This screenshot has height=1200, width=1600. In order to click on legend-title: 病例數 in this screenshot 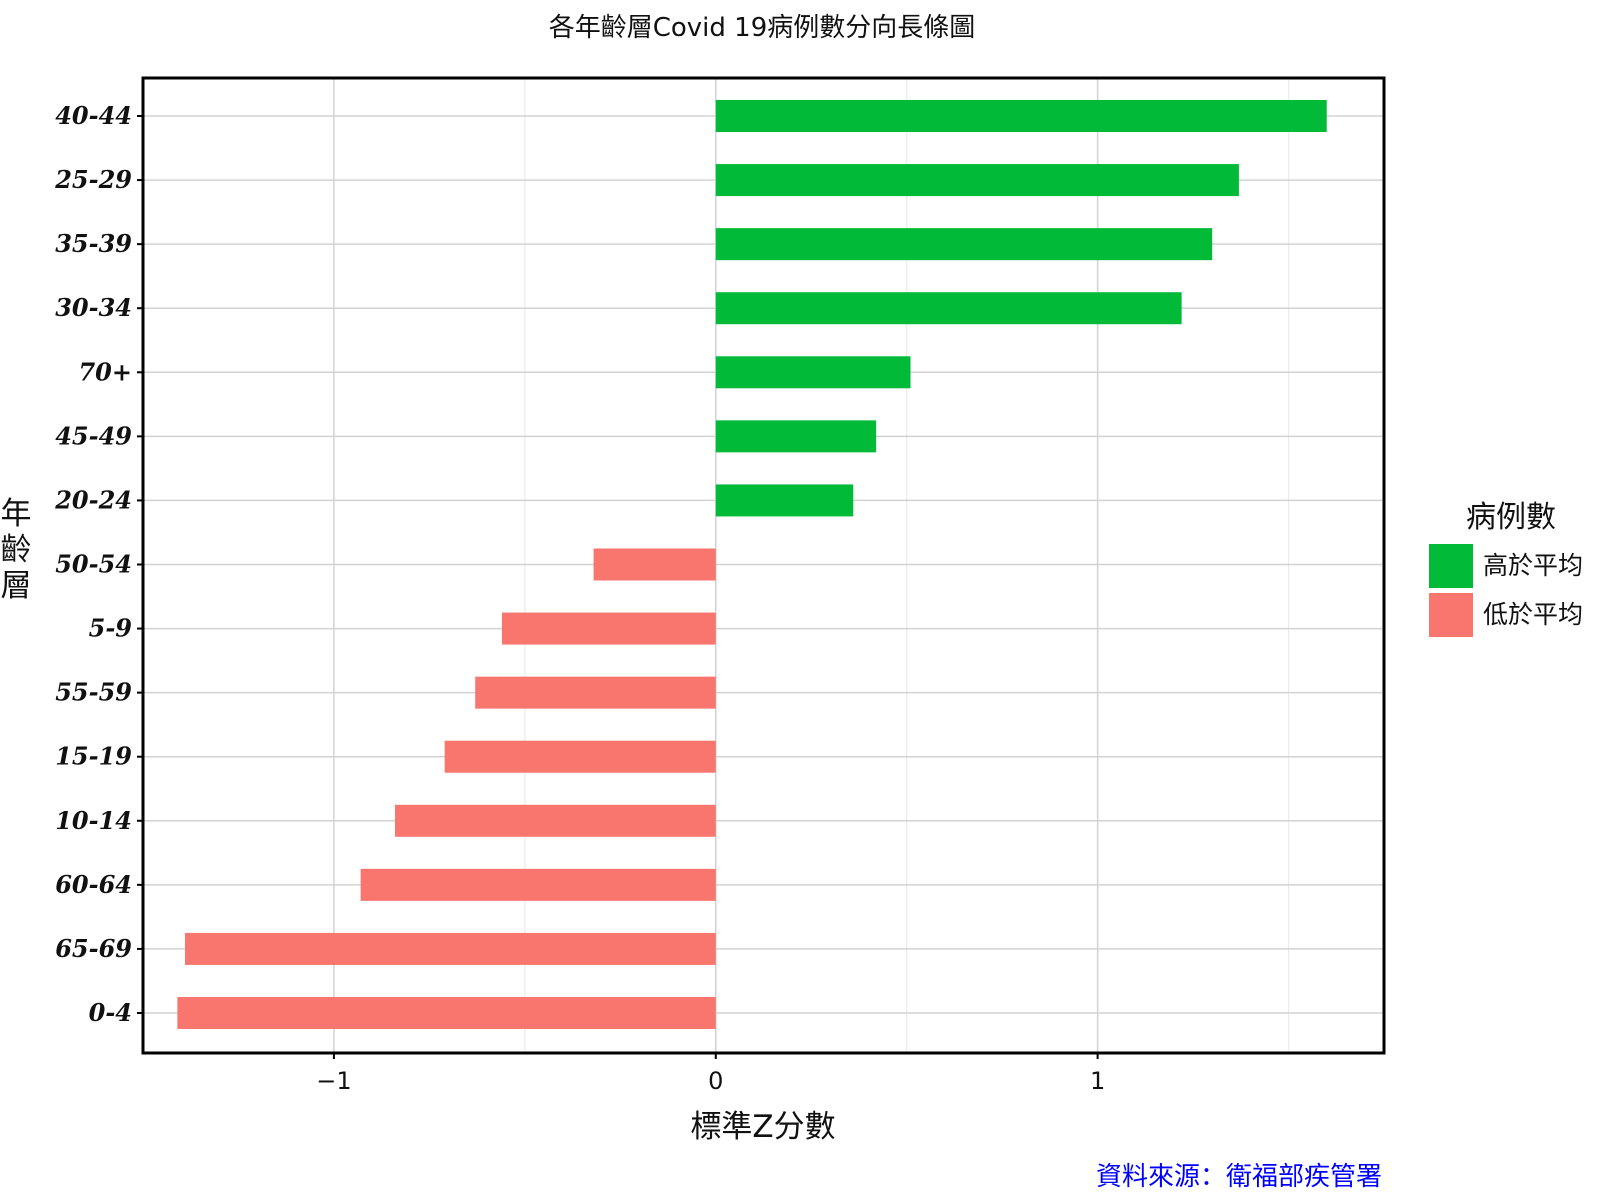, I will do `click(1511, 517)`.